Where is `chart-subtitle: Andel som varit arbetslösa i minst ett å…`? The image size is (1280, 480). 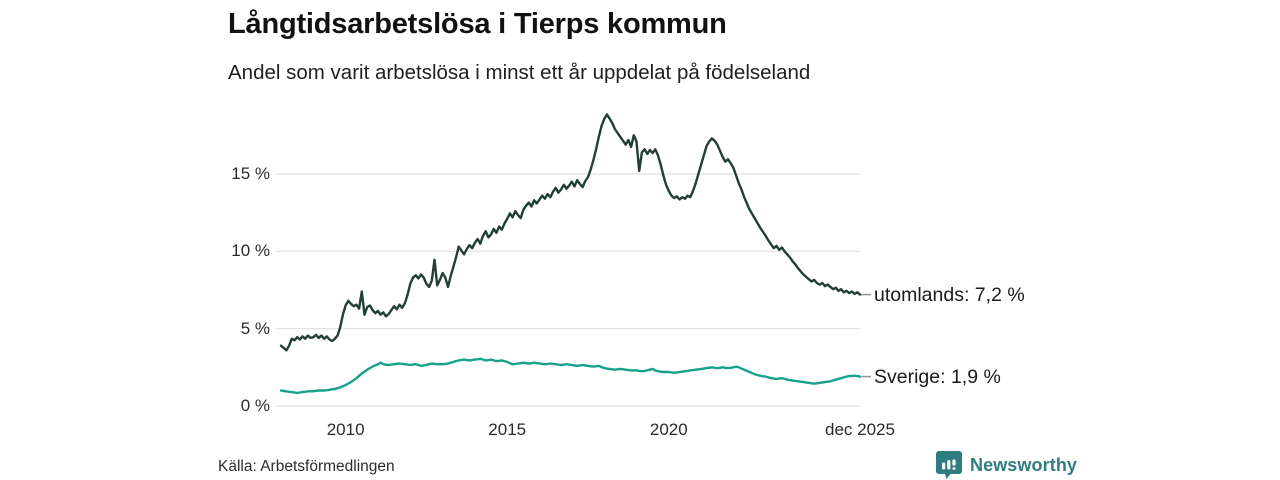 chart-subtitle: Andel som varit arbetslösa i minst ett å… is located at coordinates (519, 72).